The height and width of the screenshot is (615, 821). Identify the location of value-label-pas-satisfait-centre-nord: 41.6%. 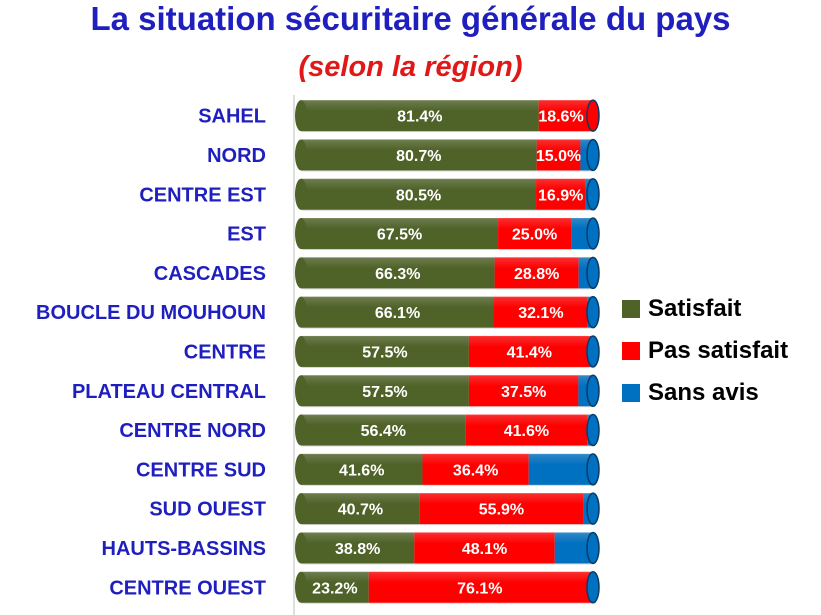
(526, 431).